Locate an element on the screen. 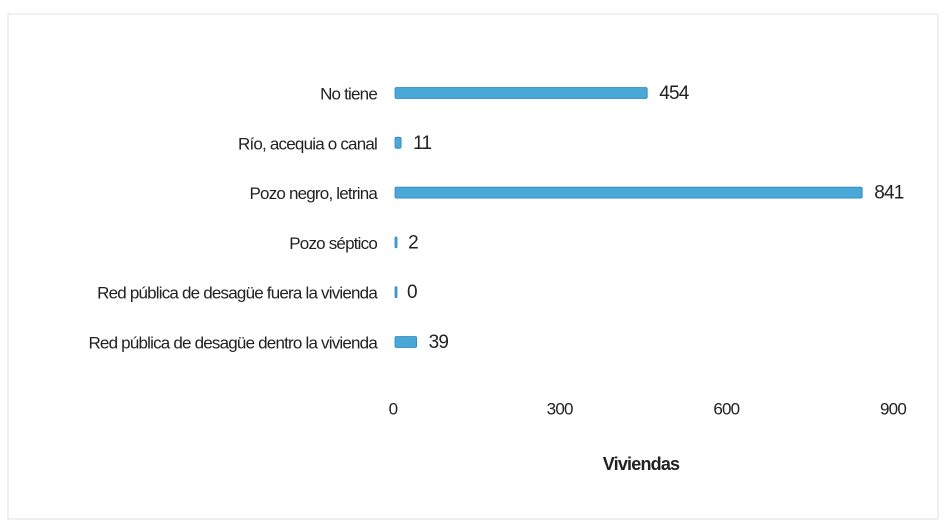 This screenshot has width=948, height=526. value-label: 0 is located at coordinates (412, 292).